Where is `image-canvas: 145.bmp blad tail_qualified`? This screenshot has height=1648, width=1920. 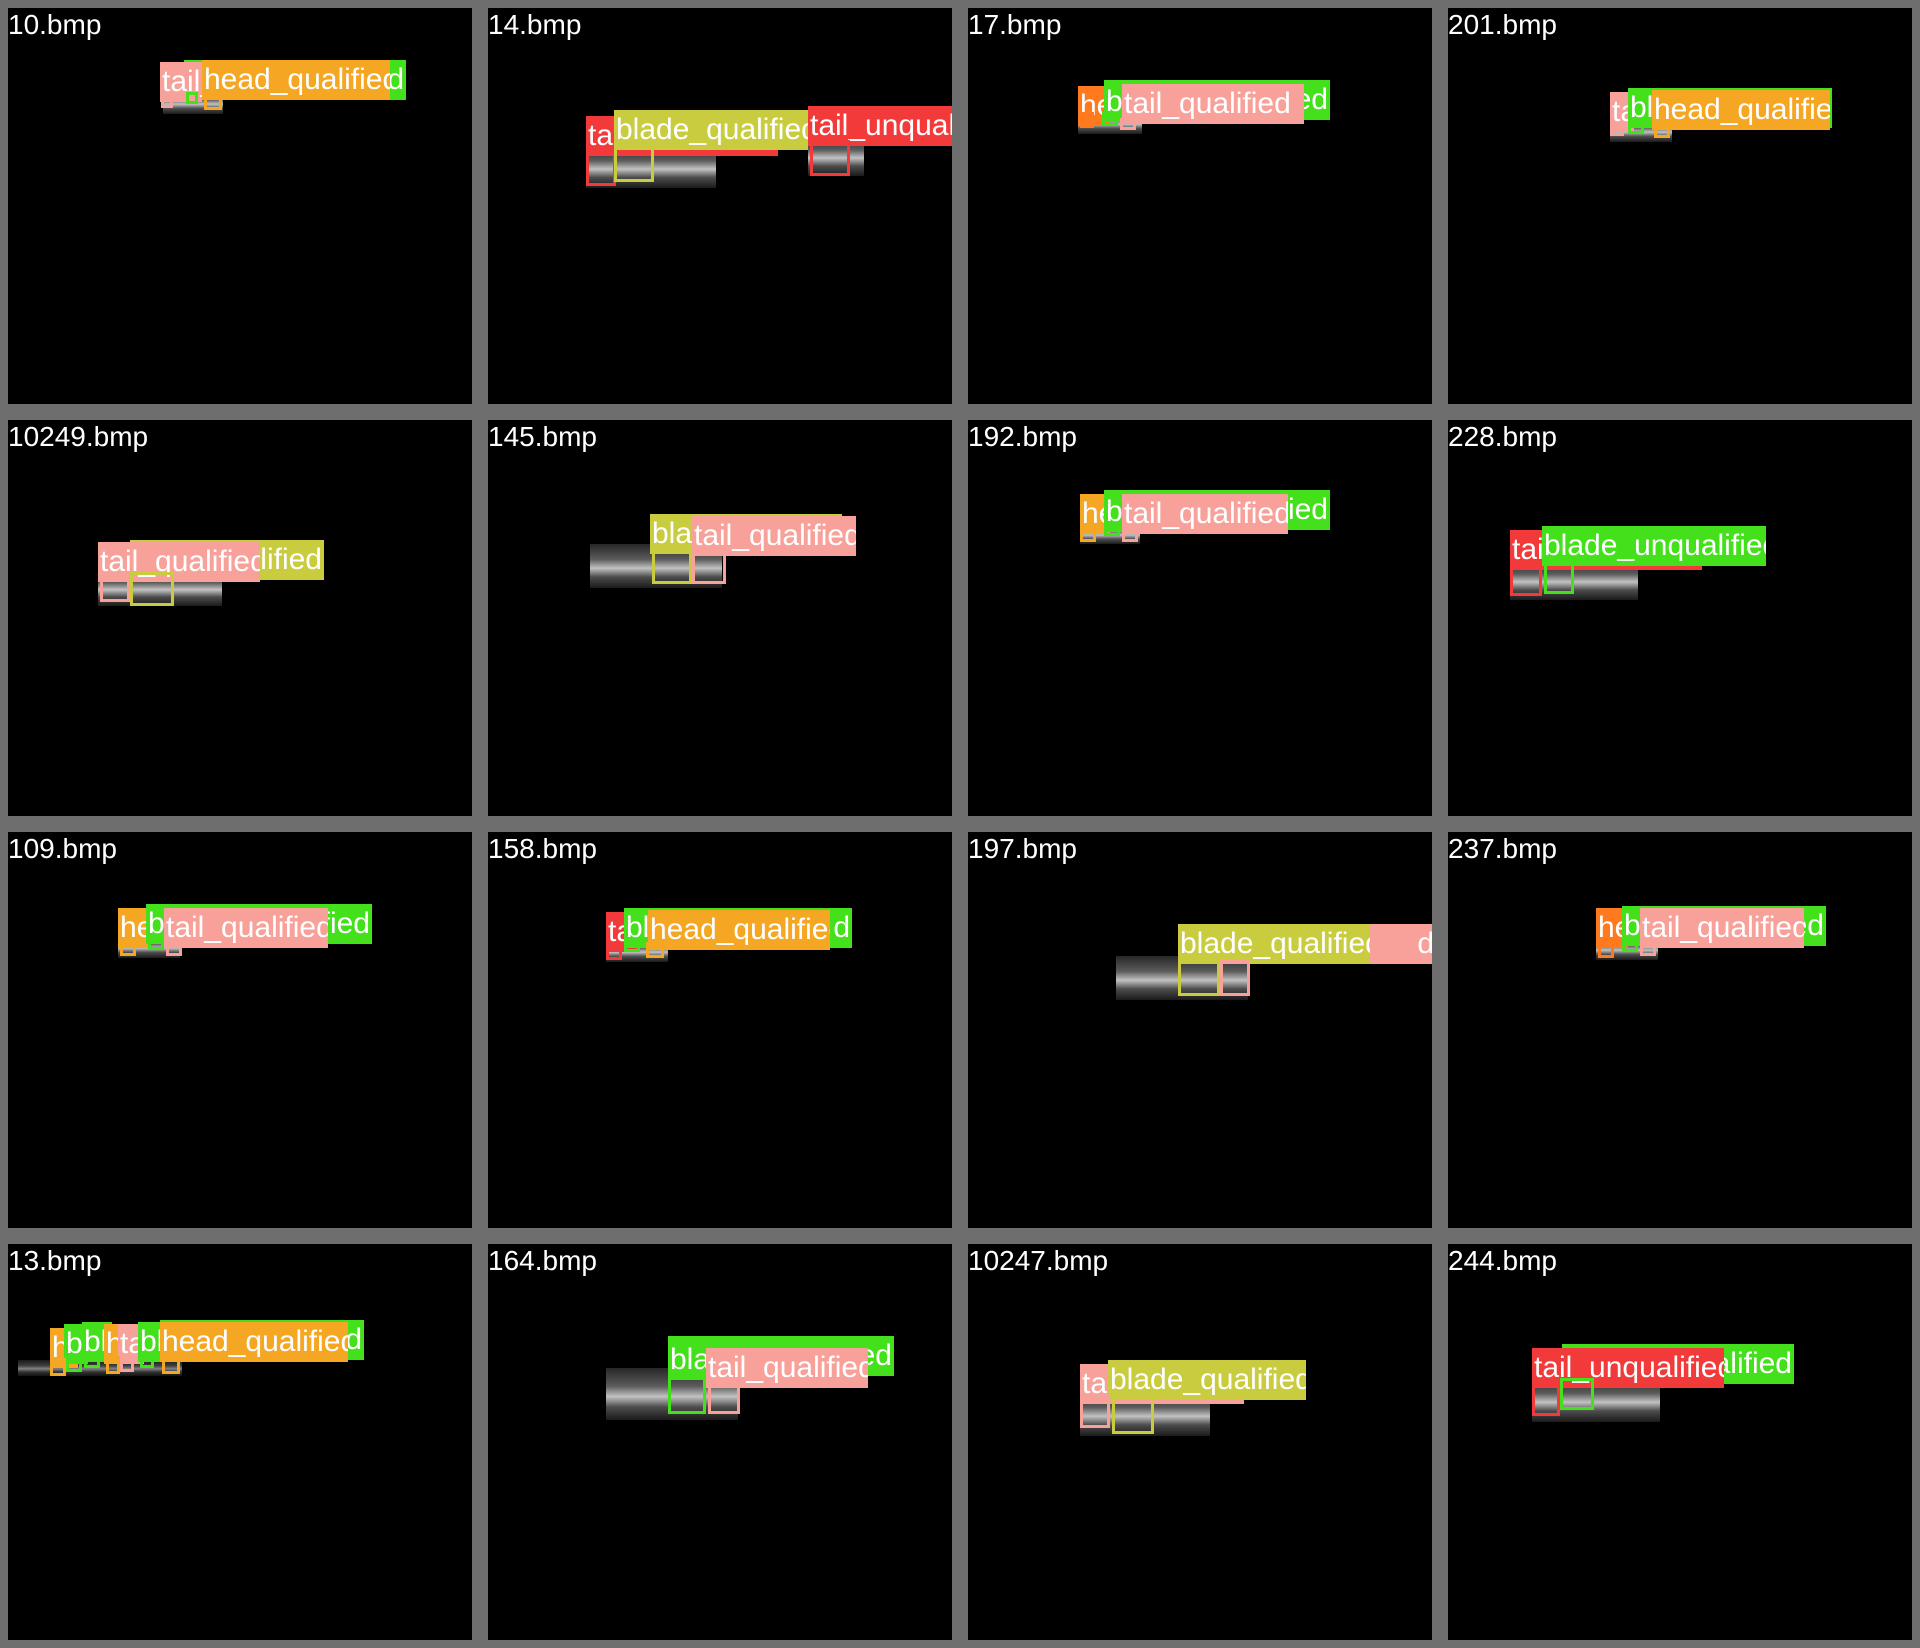 image-canvas: 145.bmp blad tail_qualified is located at coordinates (720, 618).